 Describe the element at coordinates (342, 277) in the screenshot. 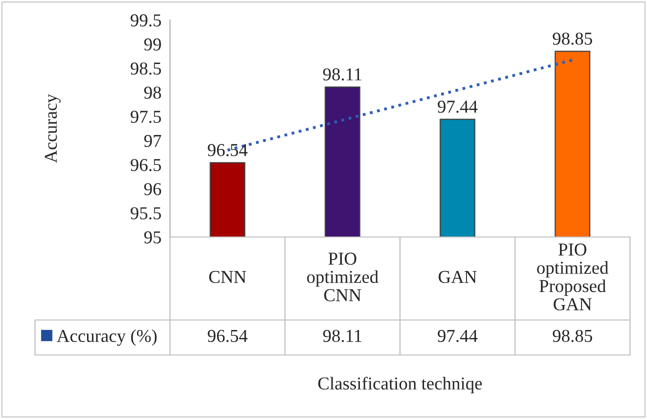

I see `x-tick-label: PIO optimized CNN` at that location.